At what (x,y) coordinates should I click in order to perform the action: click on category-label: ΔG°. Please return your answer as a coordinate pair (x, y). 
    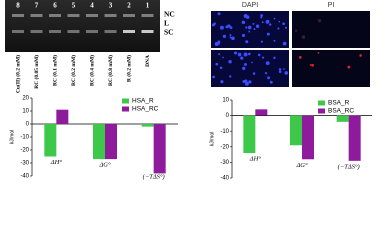
    Looking at the image, I should click on (301, 165).